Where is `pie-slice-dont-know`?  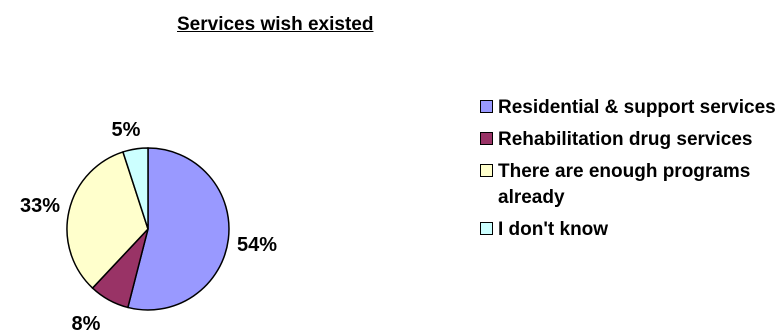
pie-slice-dont-know is located at coordinates (135, 188).